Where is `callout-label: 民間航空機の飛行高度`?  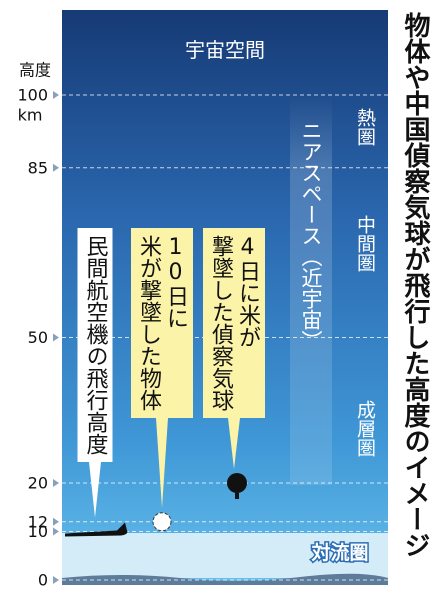
callout-label: 民間航空機の飛行高度 is located at coordinates (96, 345).